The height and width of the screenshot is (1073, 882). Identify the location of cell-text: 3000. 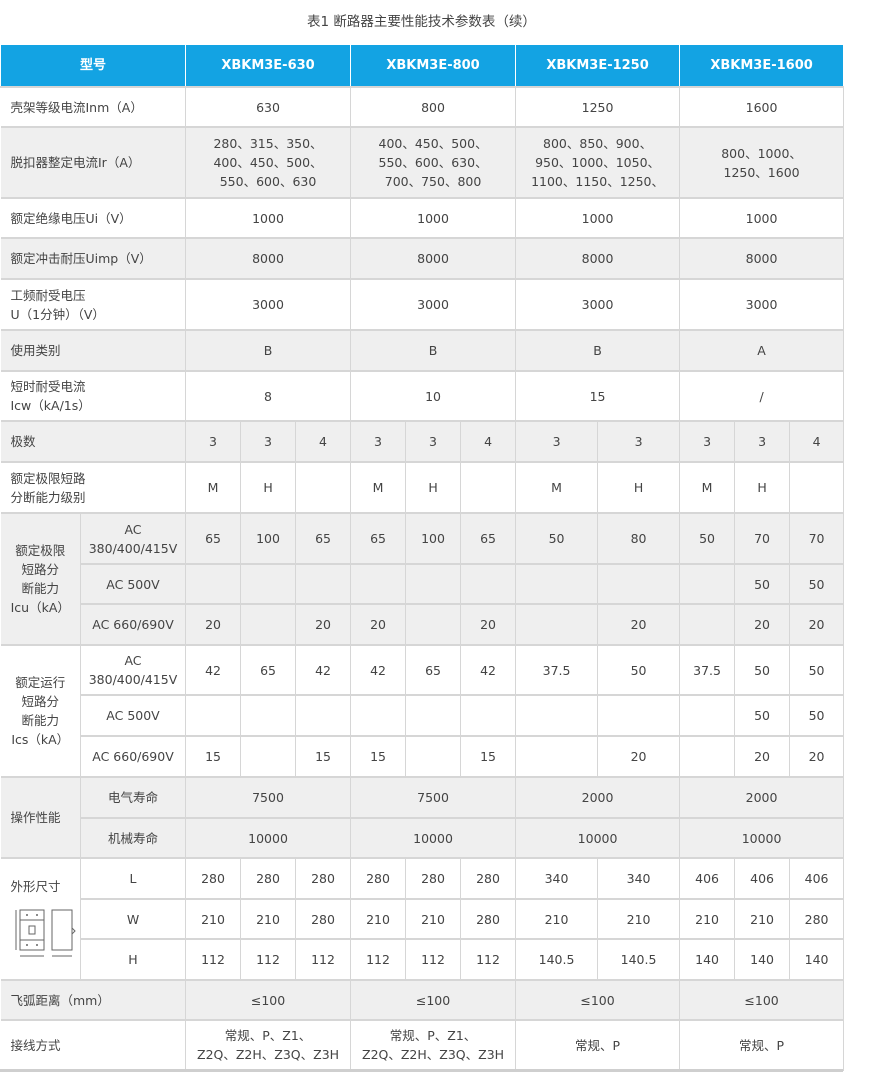
(761, 304).